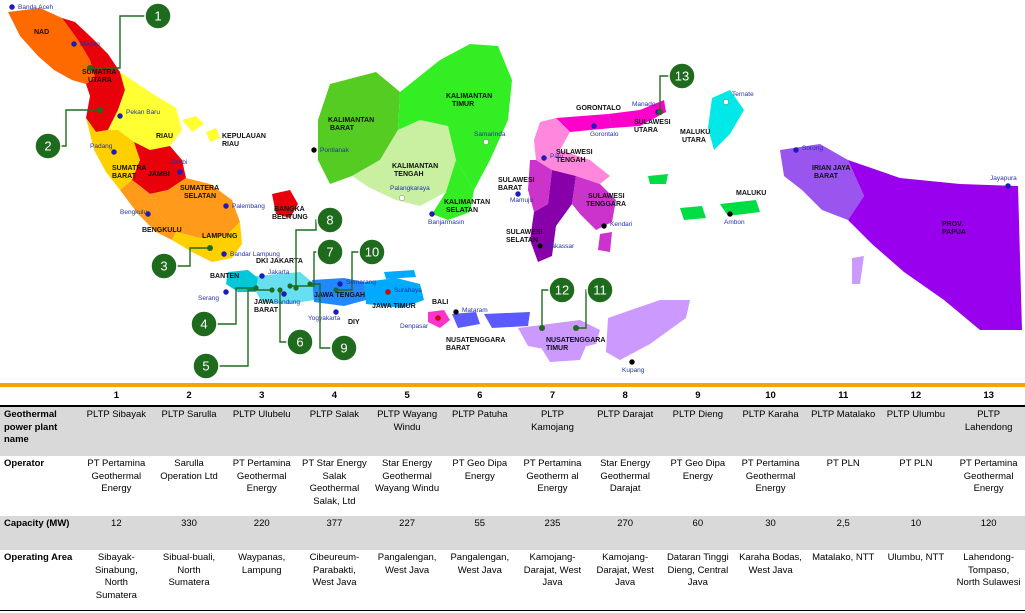  Describe the element at coordinates (552, 431) in the screenshot. I see `table-cell: PLTP Kamojang` at that location.